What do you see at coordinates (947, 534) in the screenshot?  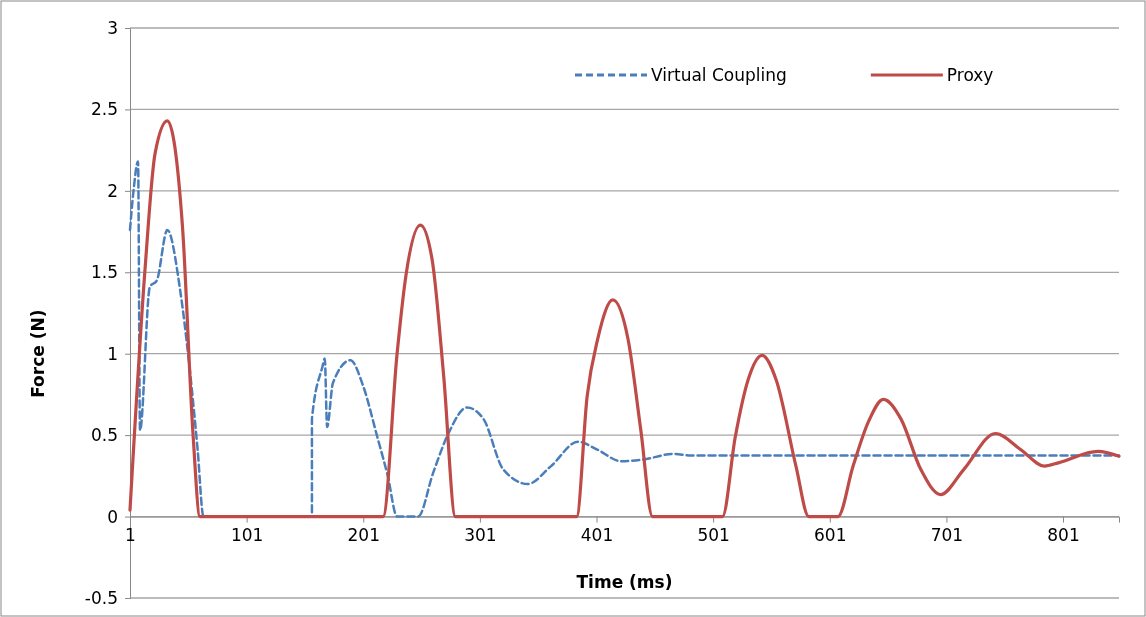 I see `x-tick-label: 701` at bounding box center [947, 534].